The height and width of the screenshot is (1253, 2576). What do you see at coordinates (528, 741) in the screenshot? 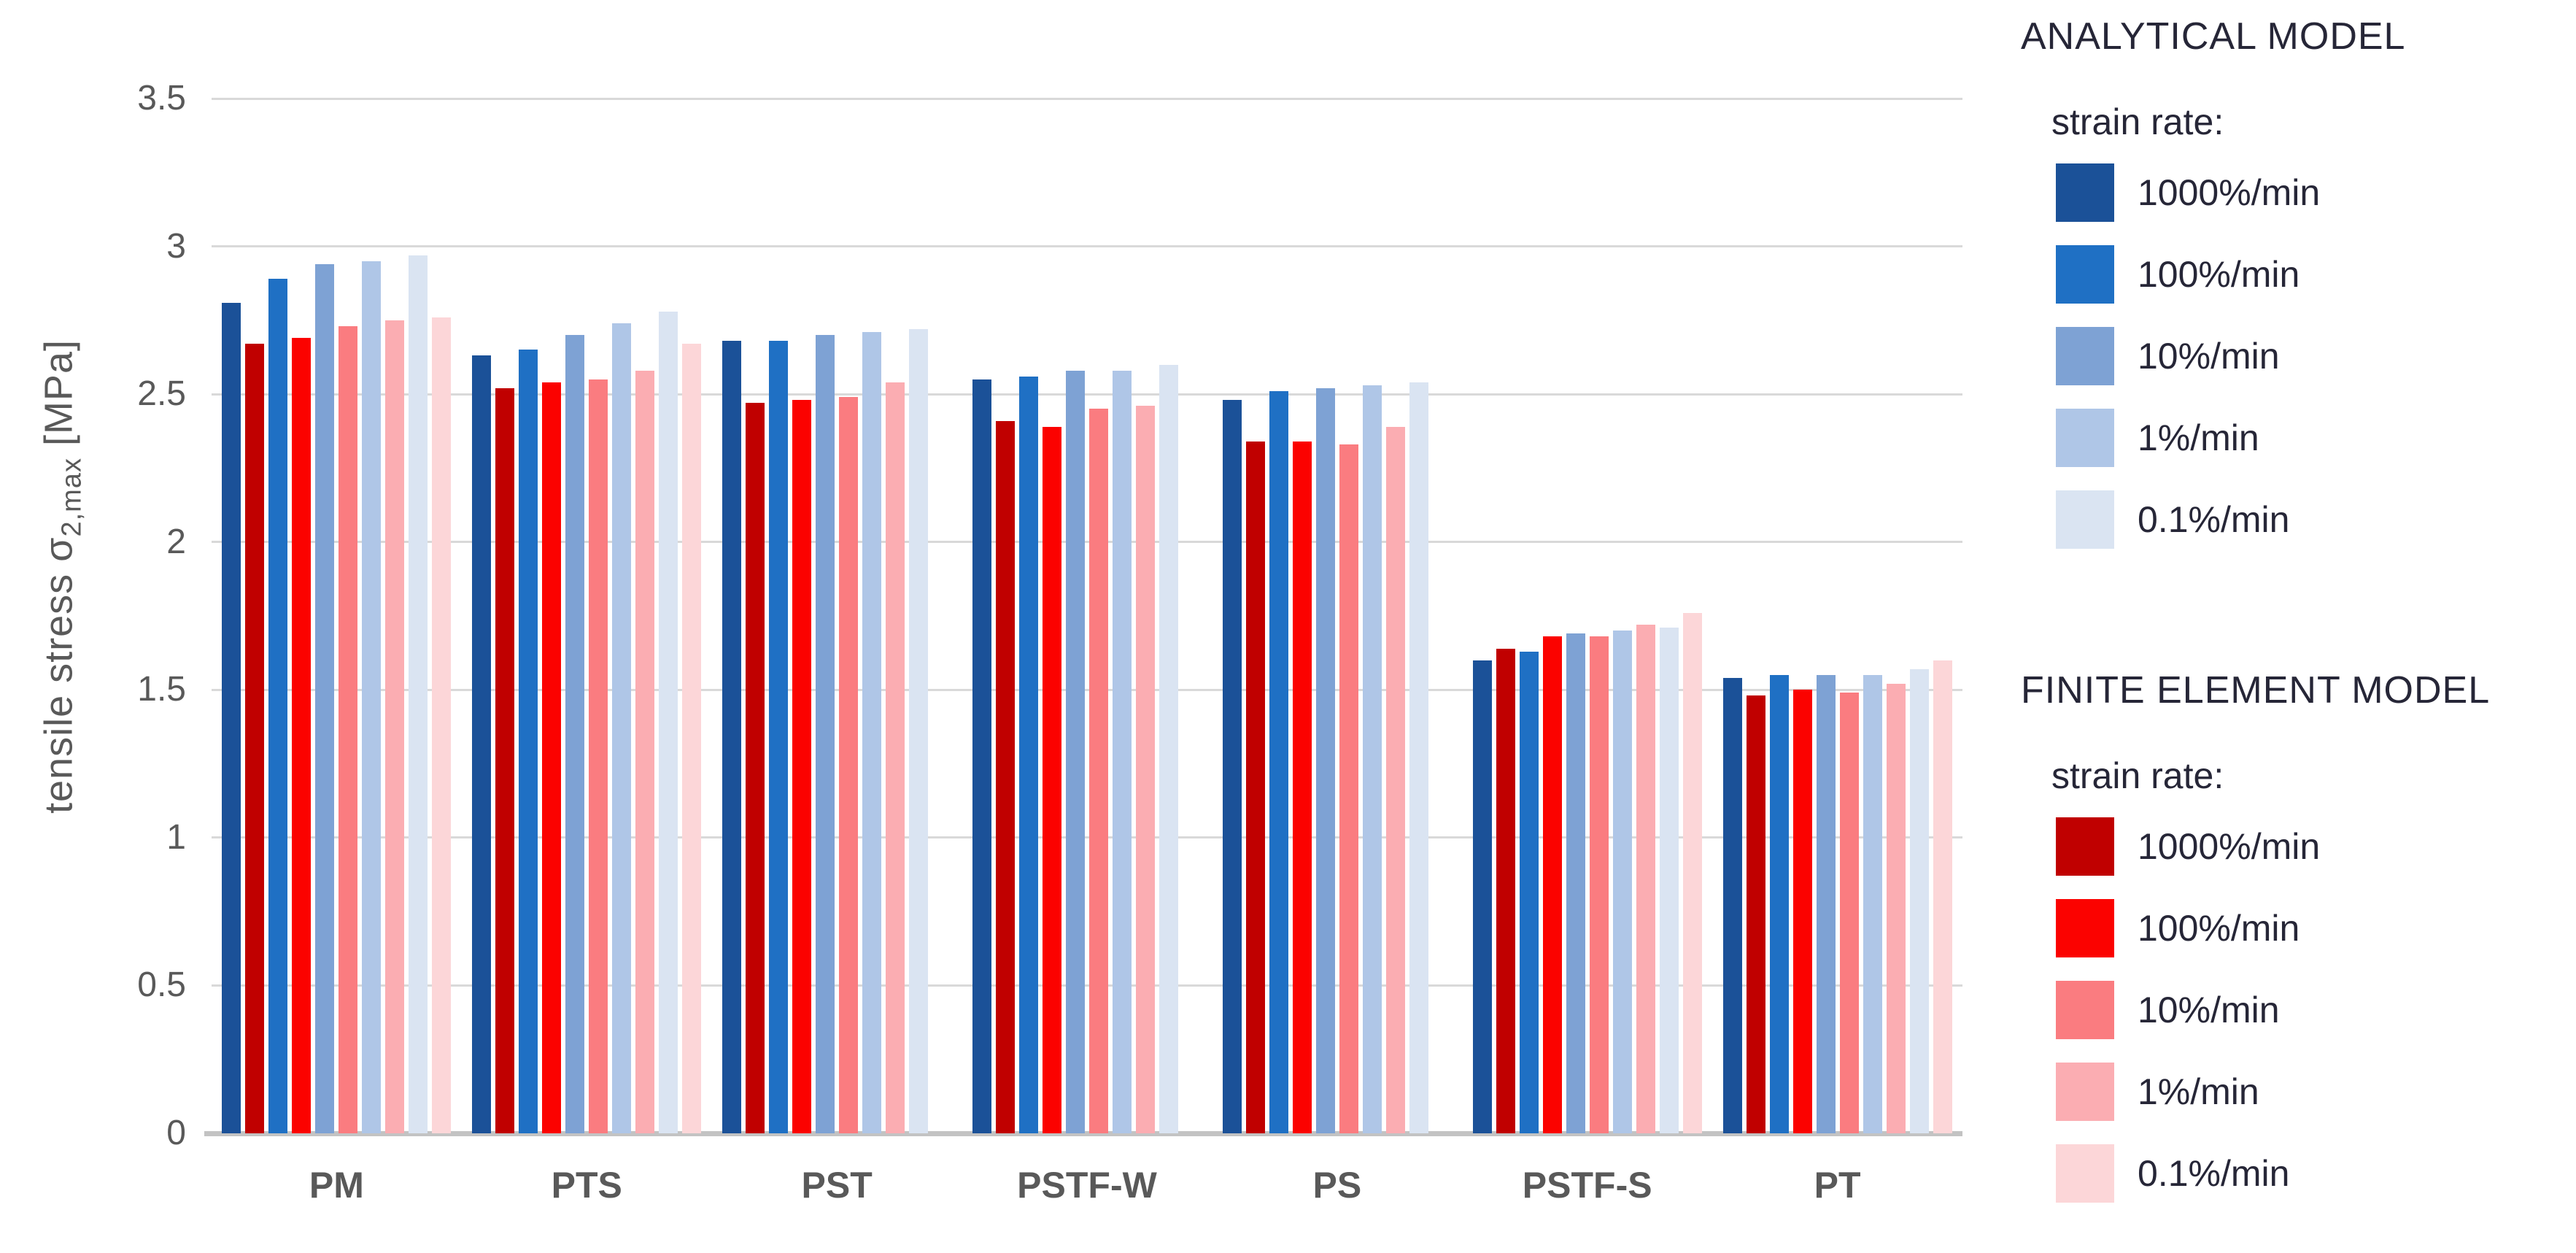
I see `bar-PTS-analytical-100%/min` at bounding box center [528, 741].